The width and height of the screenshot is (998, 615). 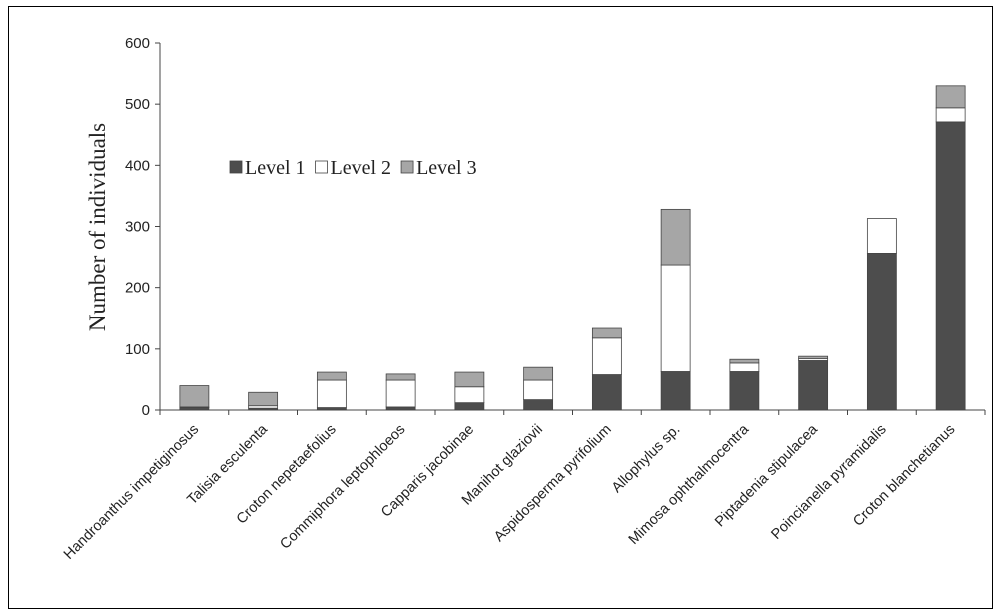 What do you see at coordinates (137, 227) in the screenshot?
I see `y-tick-label: 300` at bounding box center [137, 227].